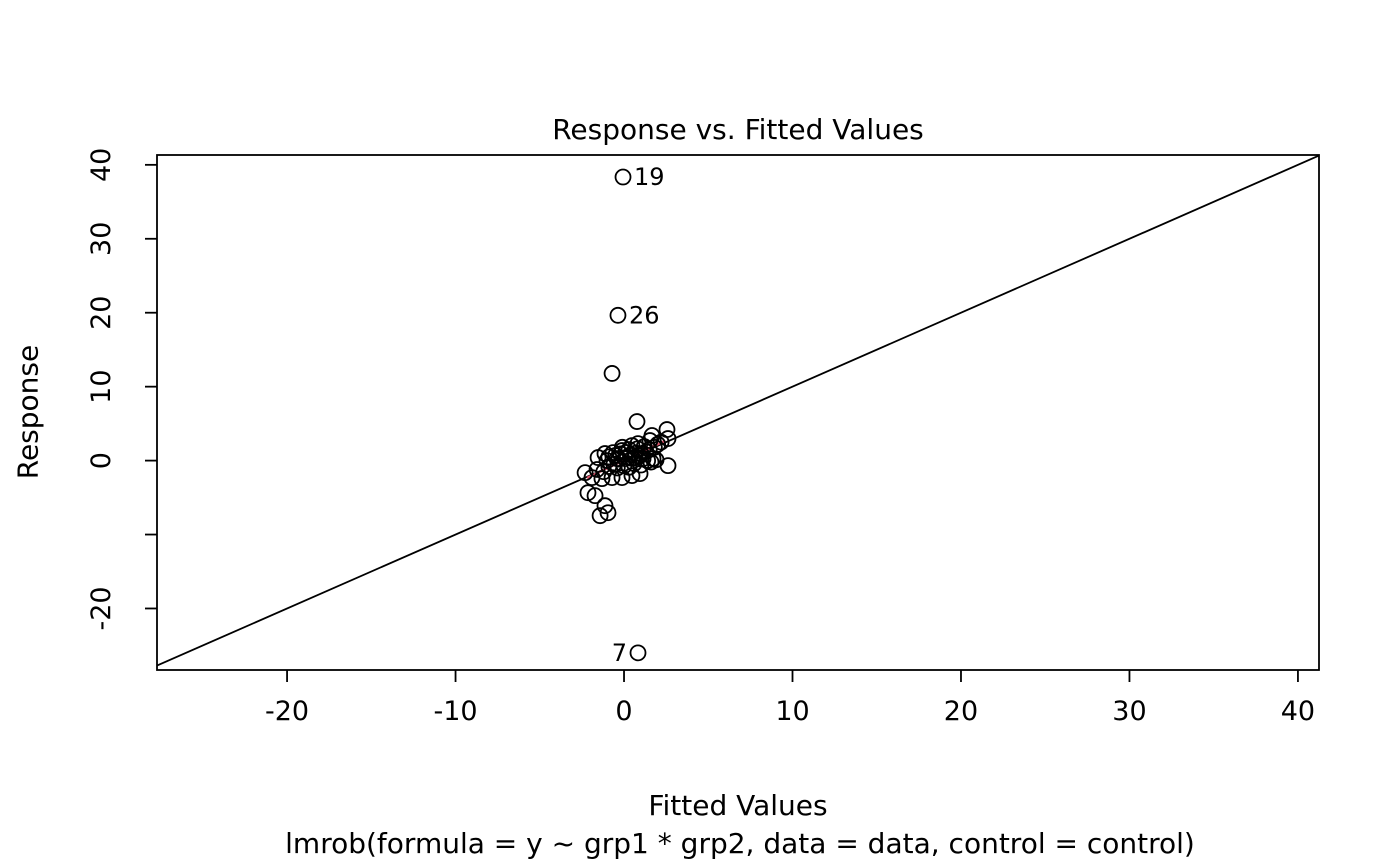 The width and height of the screenshot is (1400, 866). Describe the element at coordinates (961, 711) in the screenshot. I see `x-tick-label: 20` at that location.